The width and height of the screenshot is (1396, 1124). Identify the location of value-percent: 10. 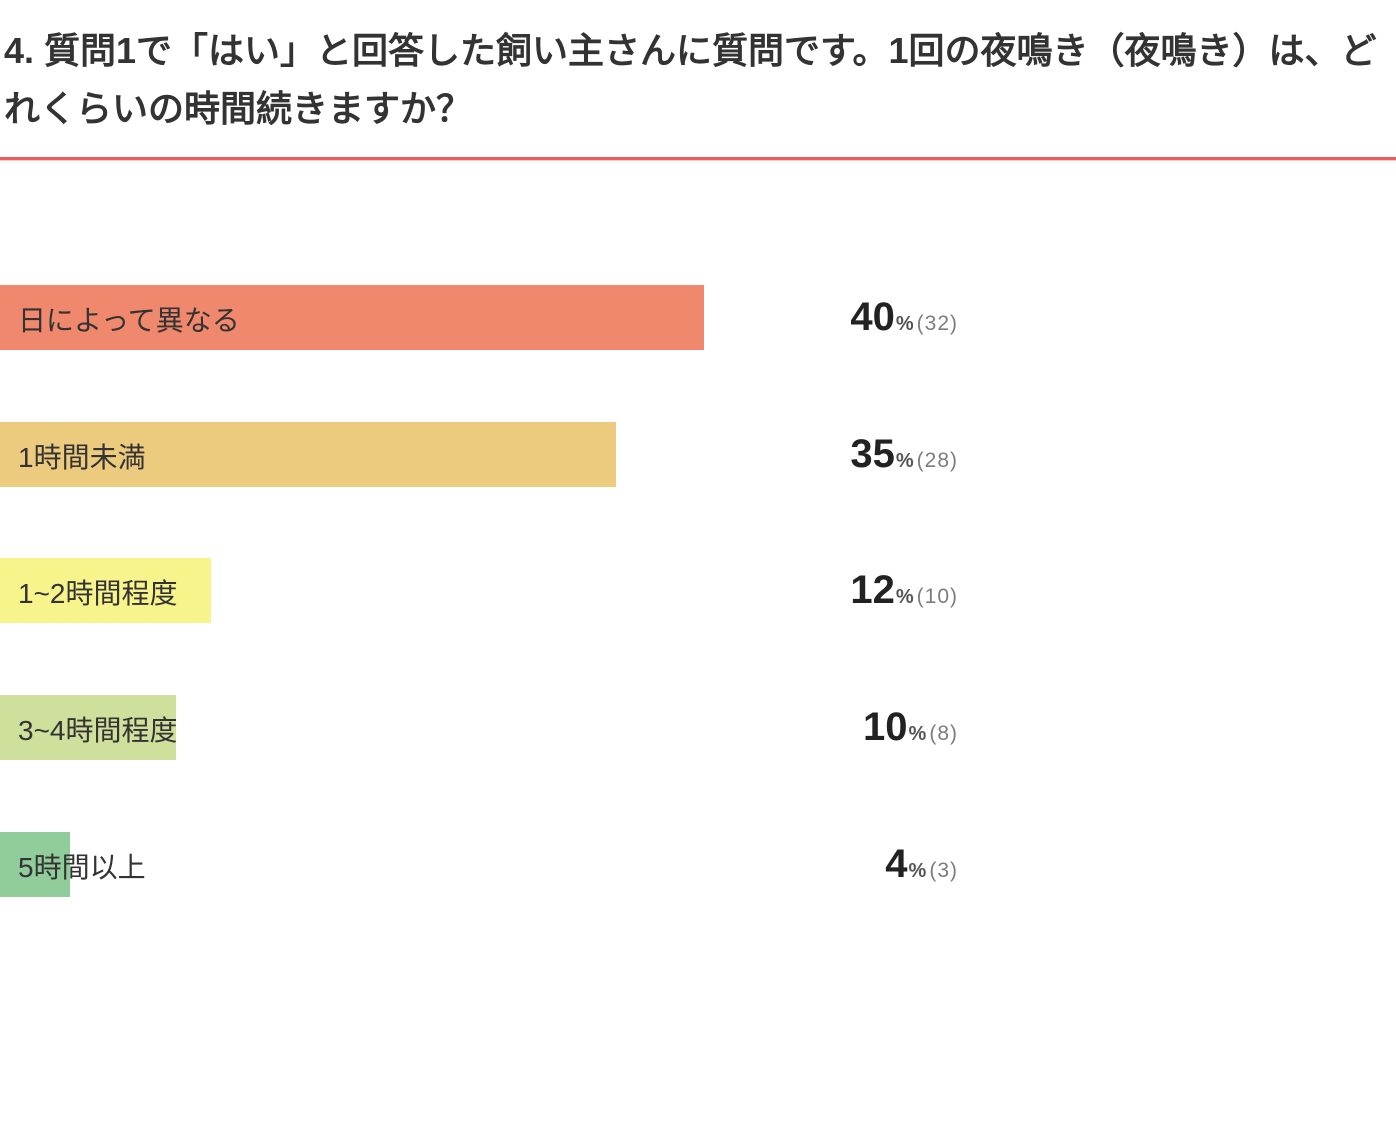
(885, 727).